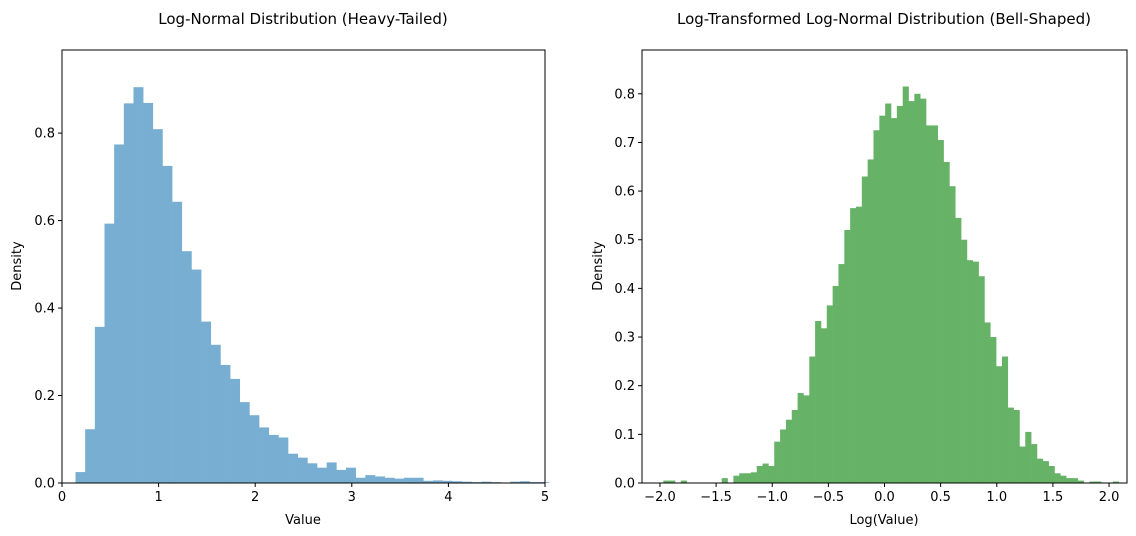  I want to click on right-chart-x-tick-label: −1.5, so click(716, 497).